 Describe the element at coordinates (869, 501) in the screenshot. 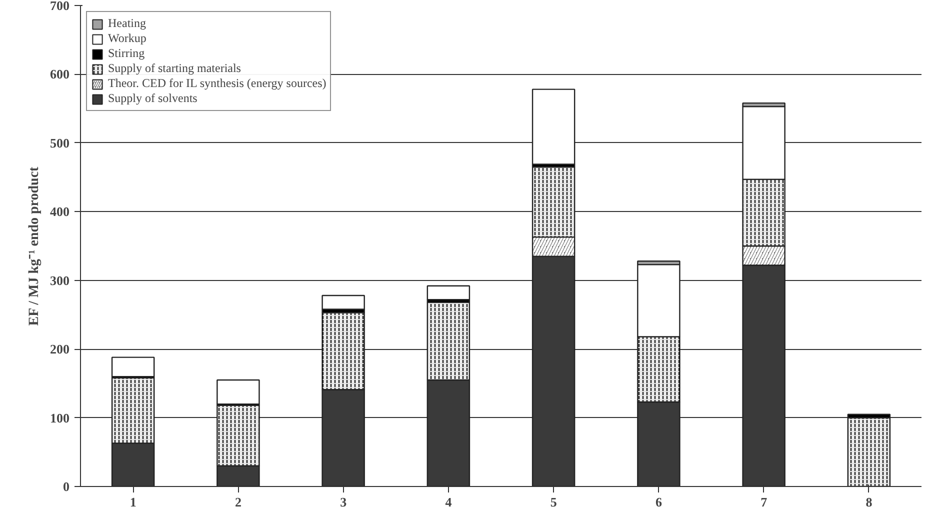

I see `x-tick-label: 8` at that location.